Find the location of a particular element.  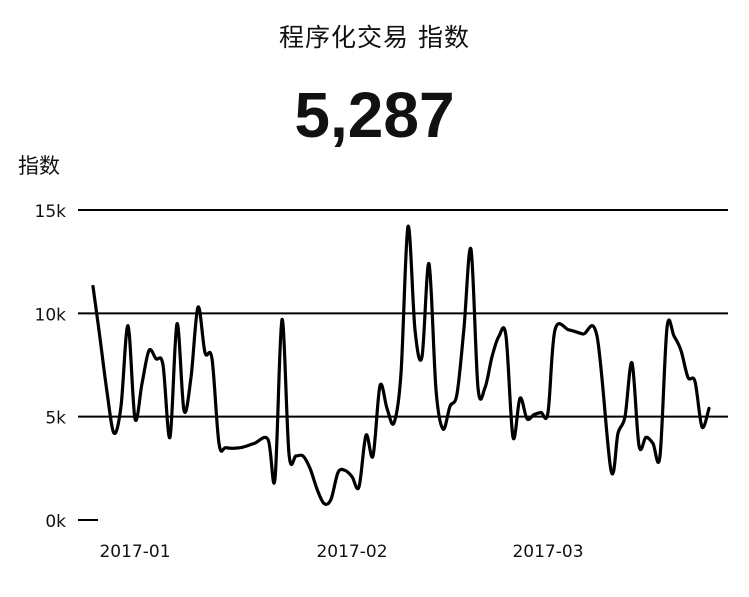

y-axis-label: 指数 is located at coordinates (39, 166).